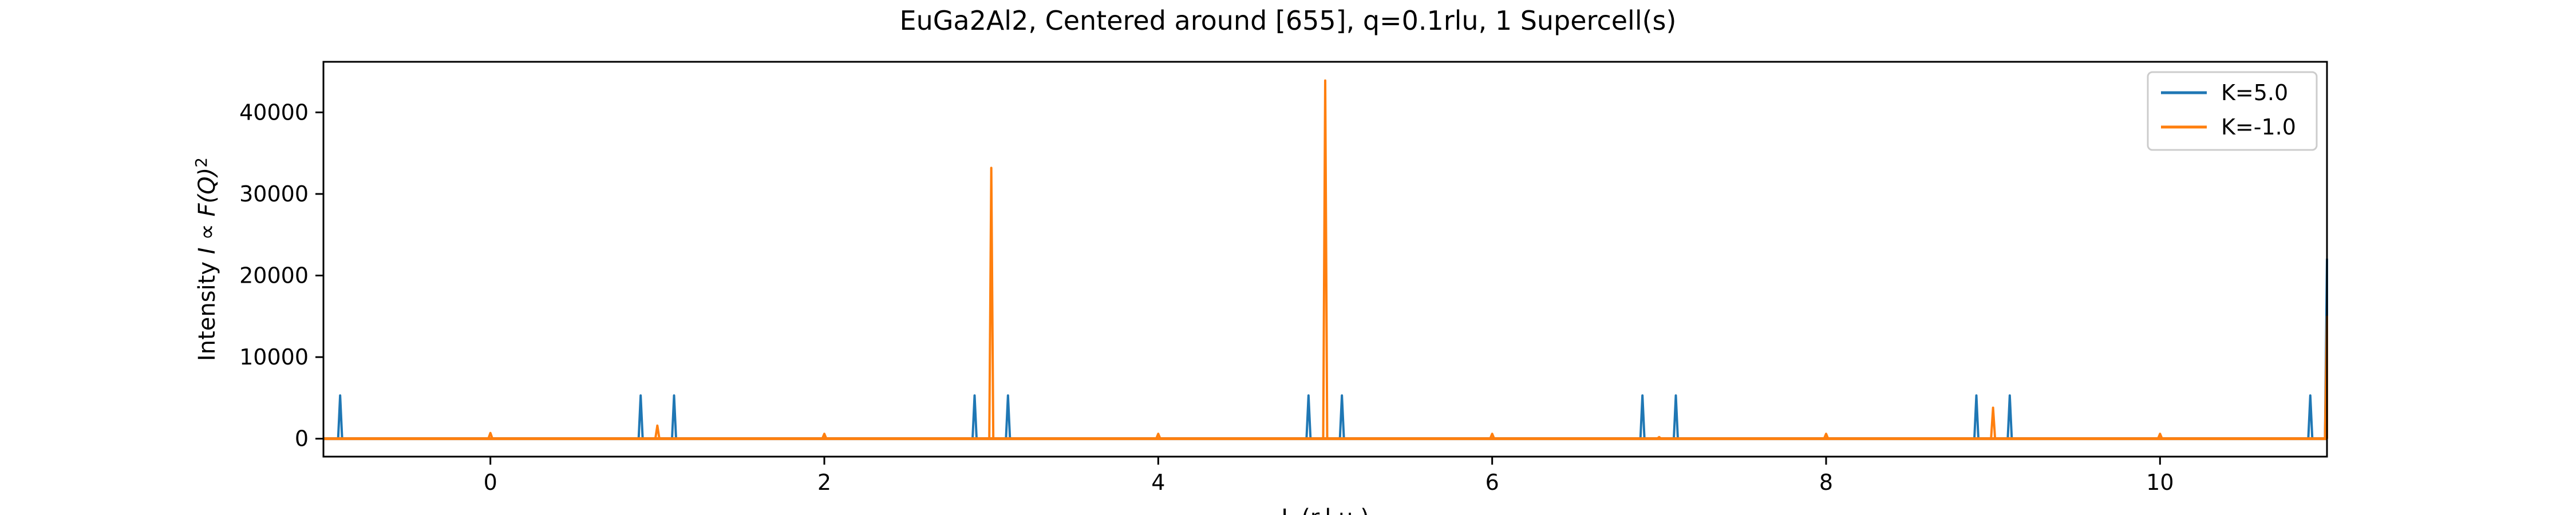  Describe the element at coordinates (1826, 482) in the screenshot. I see `x-tick-label: 8` at that location.